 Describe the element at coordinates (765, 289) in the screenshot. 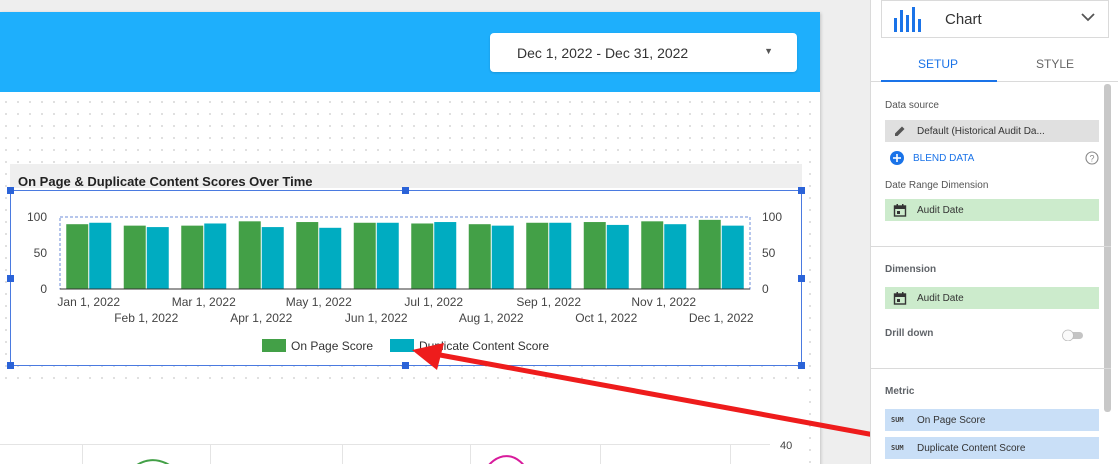

I see `y-right-tick-label: 0` at that location.